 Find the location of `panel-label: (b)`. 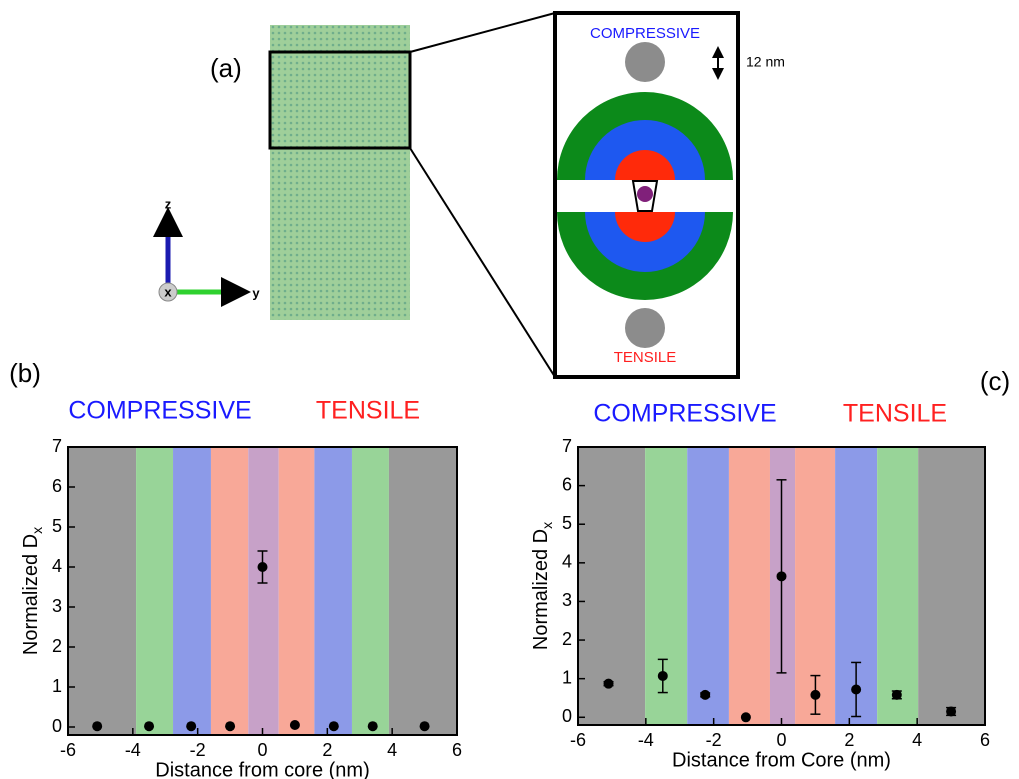

panel-label: (b) is located at coordinates (25, 373).